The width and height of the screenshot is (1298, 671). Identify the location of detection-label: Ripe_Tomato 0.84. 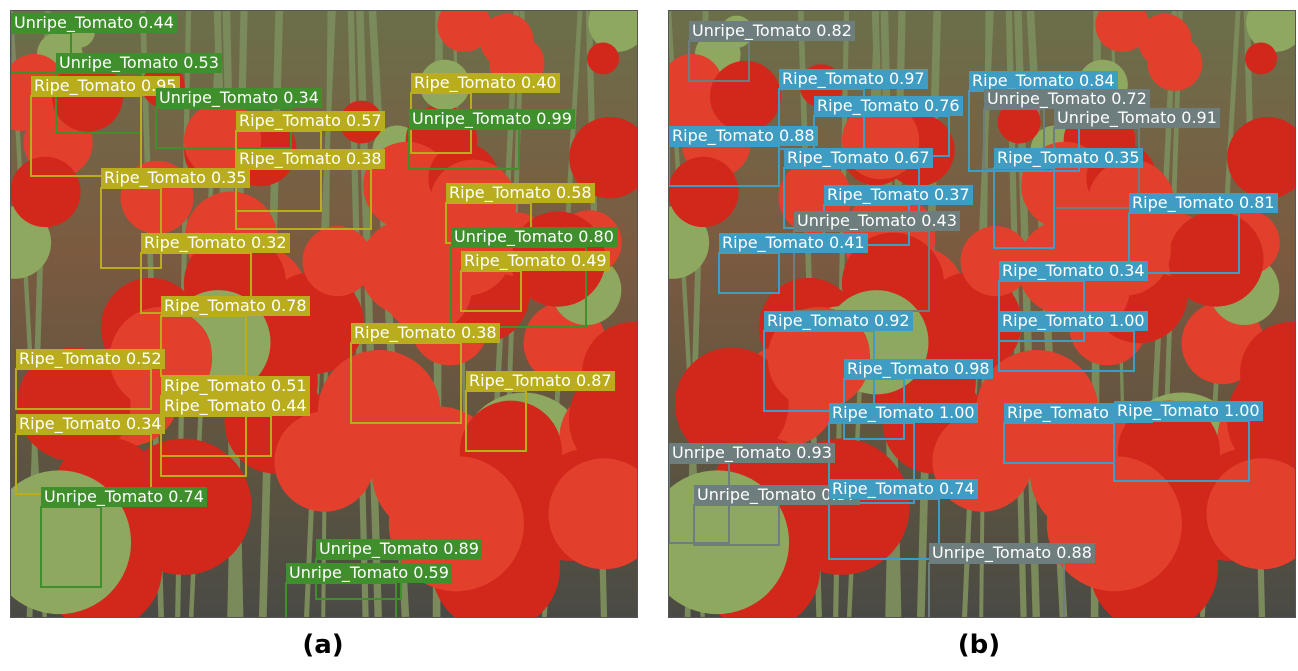
(1043, 81).